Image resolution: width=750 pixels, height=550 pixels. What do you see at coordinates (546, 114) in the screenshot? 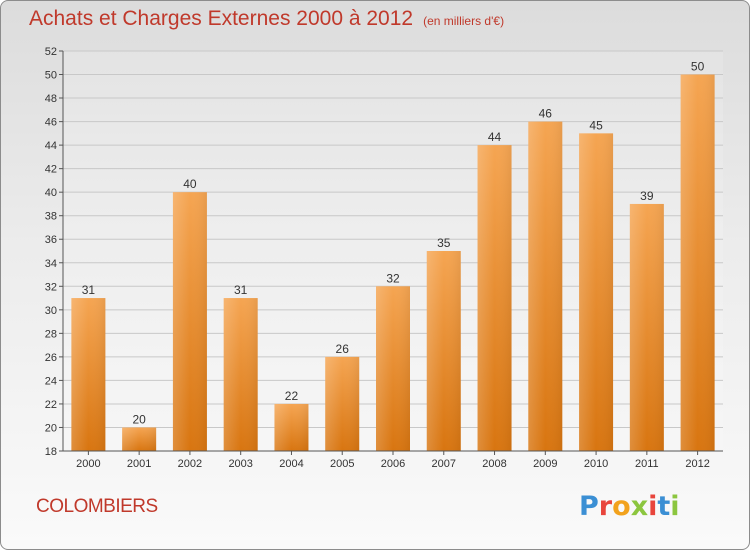
I see `value-label: 46` at bounding box center [546, 114].